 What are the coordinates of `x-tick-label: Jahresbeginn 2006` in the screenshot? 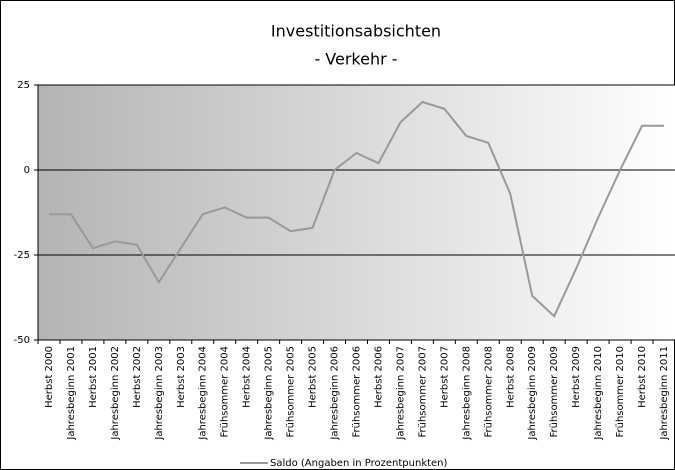 It's located at (335, 393).